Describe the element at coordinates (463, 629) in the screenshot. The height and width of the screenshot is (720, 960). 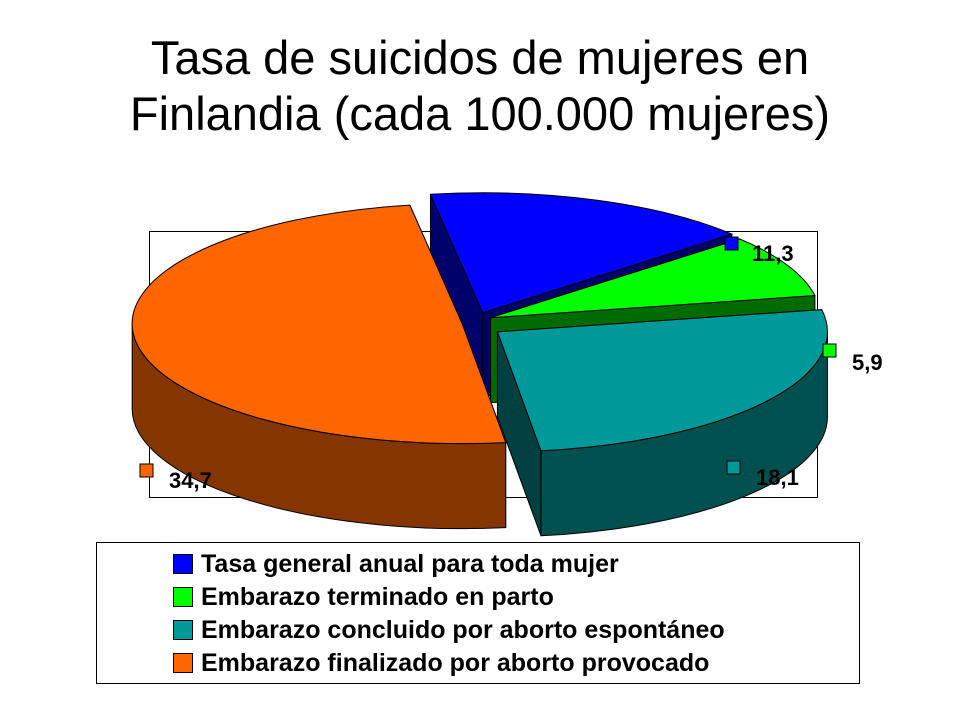
I see `legend-label: Embarazo concluido por aborto espontáneo` at that location.